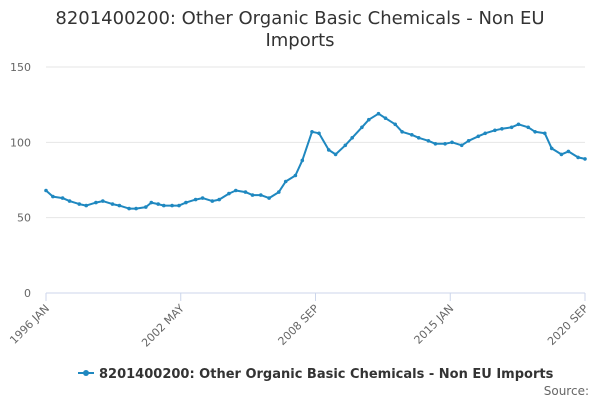 Image resolution: width=600 pixels, height=400 pixels. Describe the element at coordinates (299, 325) in the screenshot. I see `x-tick-label: 2008 SEP` at that location.